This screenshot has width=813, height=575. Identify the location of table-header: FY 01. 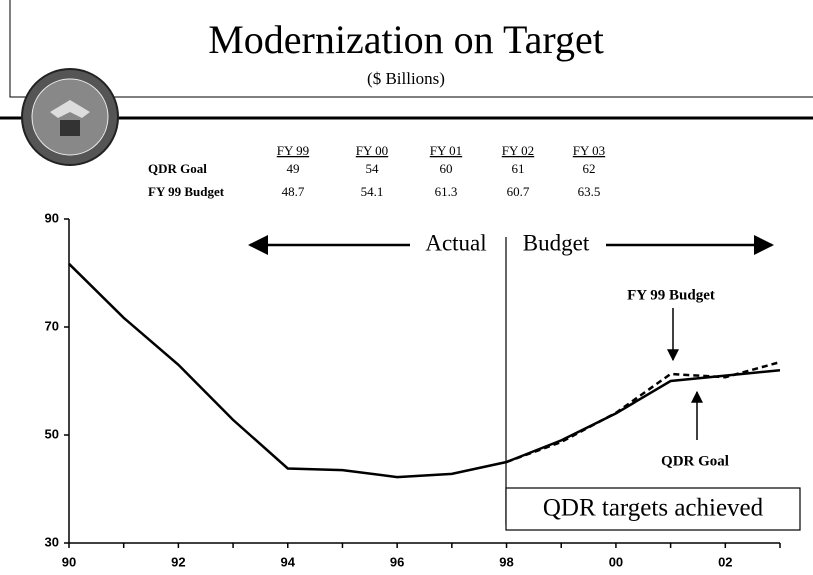
(446, 150).